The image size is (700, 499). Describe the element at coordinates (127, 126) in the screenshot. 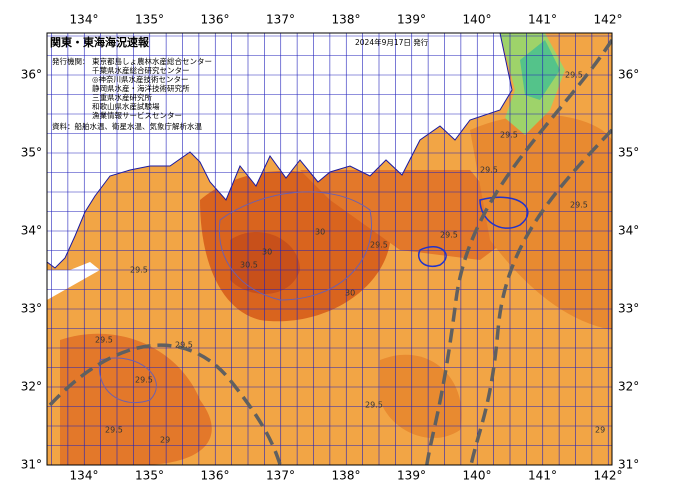

I see `source: 資料：船舶水温、衛星水温、気象庁解析水温` at that location.